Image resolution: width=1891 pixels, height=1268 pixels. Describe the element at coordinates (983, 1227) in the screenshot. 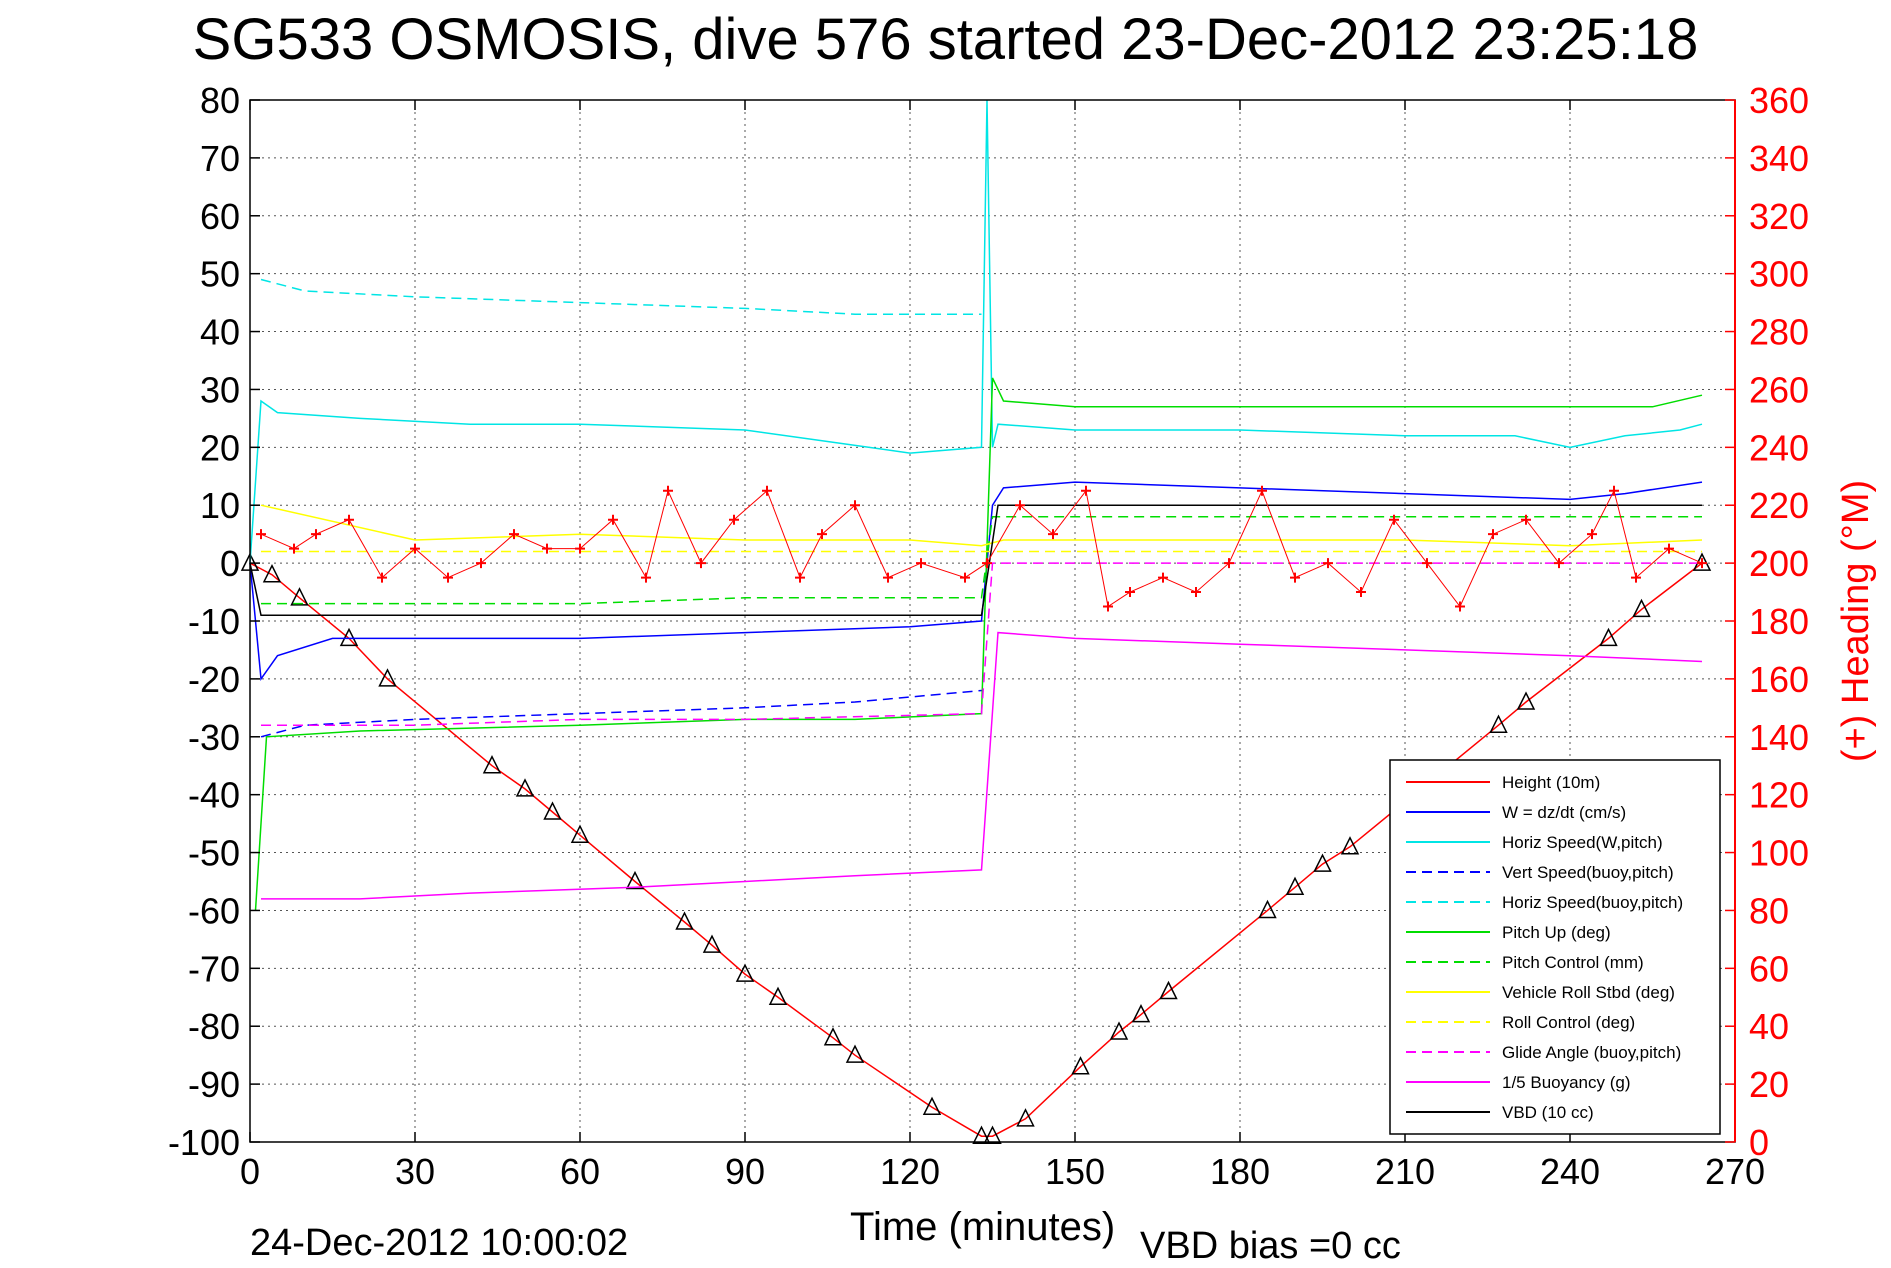

I see `x-axis-label: Time (minutes)` at that location.